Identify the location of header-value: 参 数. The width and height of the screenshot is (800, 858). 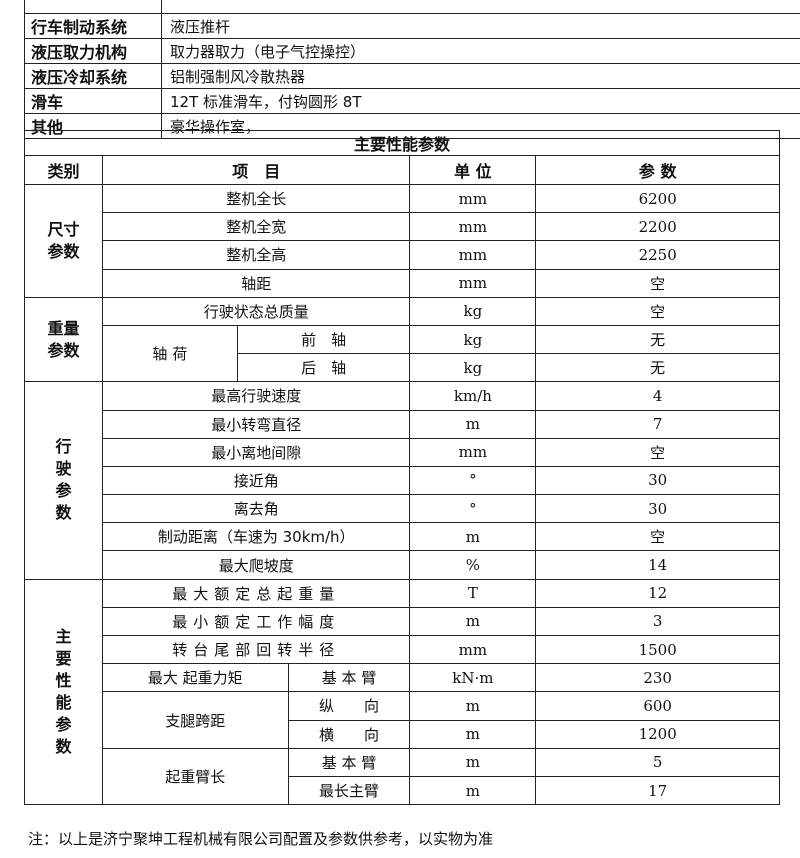
(657, 170).